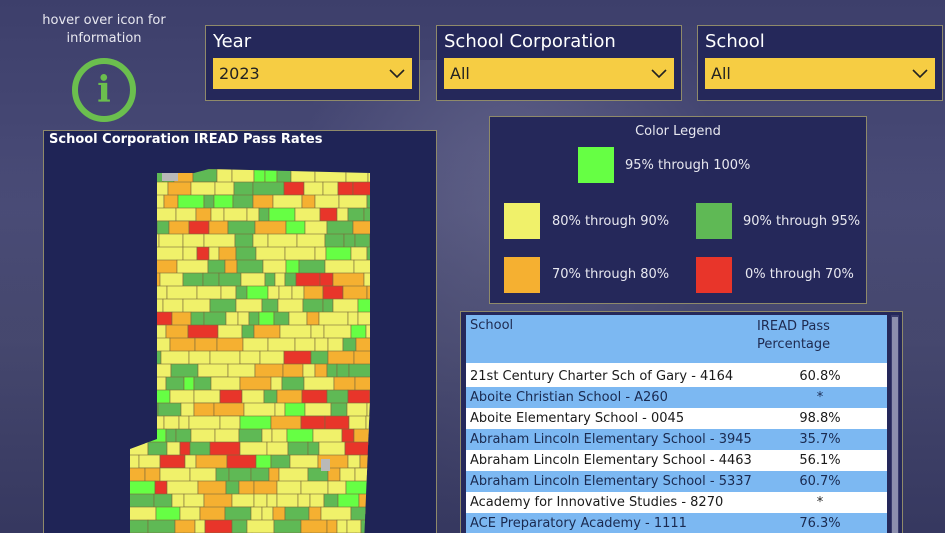 Image resolution: width=945 pixels, height=533 pixels. I want to click on table-row: Aboite Christian School - A260 *, so click(676, 397).